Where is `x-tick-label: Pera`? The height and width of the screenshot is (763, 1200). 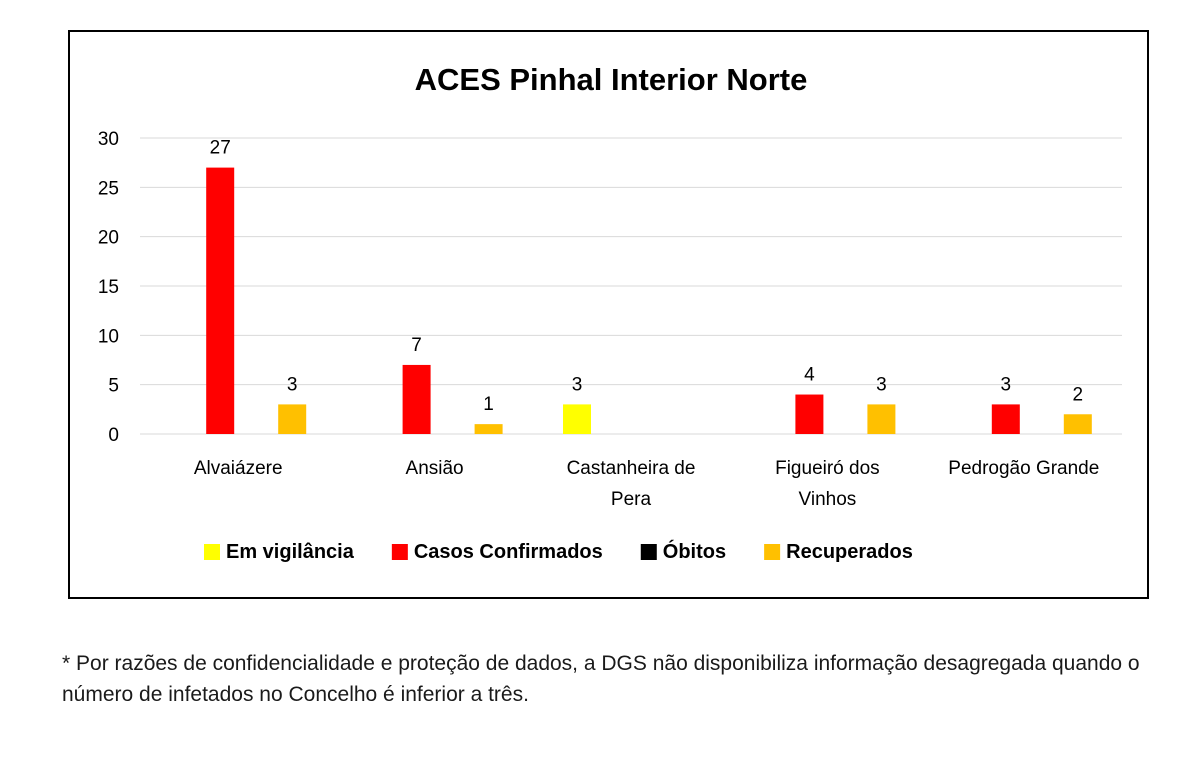
x-tick-label: Pera is located at coordinates (631, 499).